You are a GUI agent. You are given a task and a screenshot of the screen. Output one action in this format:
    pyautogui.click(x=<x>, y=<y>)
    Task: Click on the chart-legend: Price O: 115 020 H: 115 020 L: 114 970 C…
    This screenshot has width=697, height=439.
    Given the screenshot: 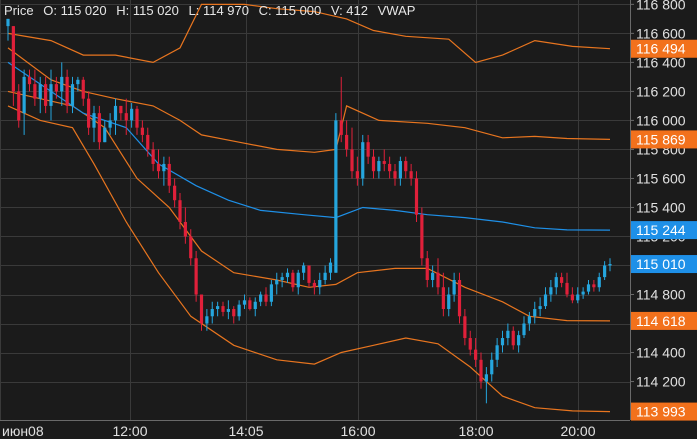 What is the action you would take?
    pyautogui.click(x=212, y=11)
    